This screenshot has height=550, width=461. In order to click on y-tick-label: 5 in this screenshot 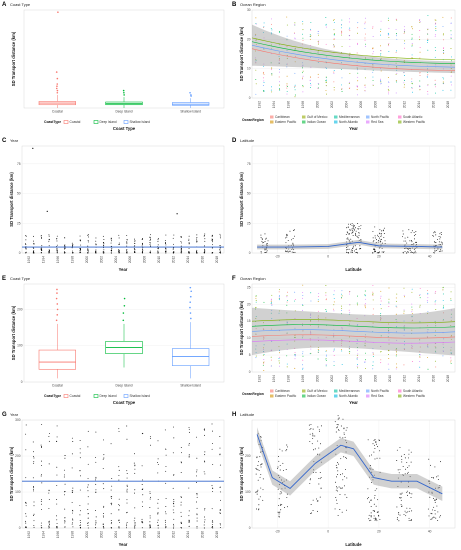, I will do `click(250, 355)`.